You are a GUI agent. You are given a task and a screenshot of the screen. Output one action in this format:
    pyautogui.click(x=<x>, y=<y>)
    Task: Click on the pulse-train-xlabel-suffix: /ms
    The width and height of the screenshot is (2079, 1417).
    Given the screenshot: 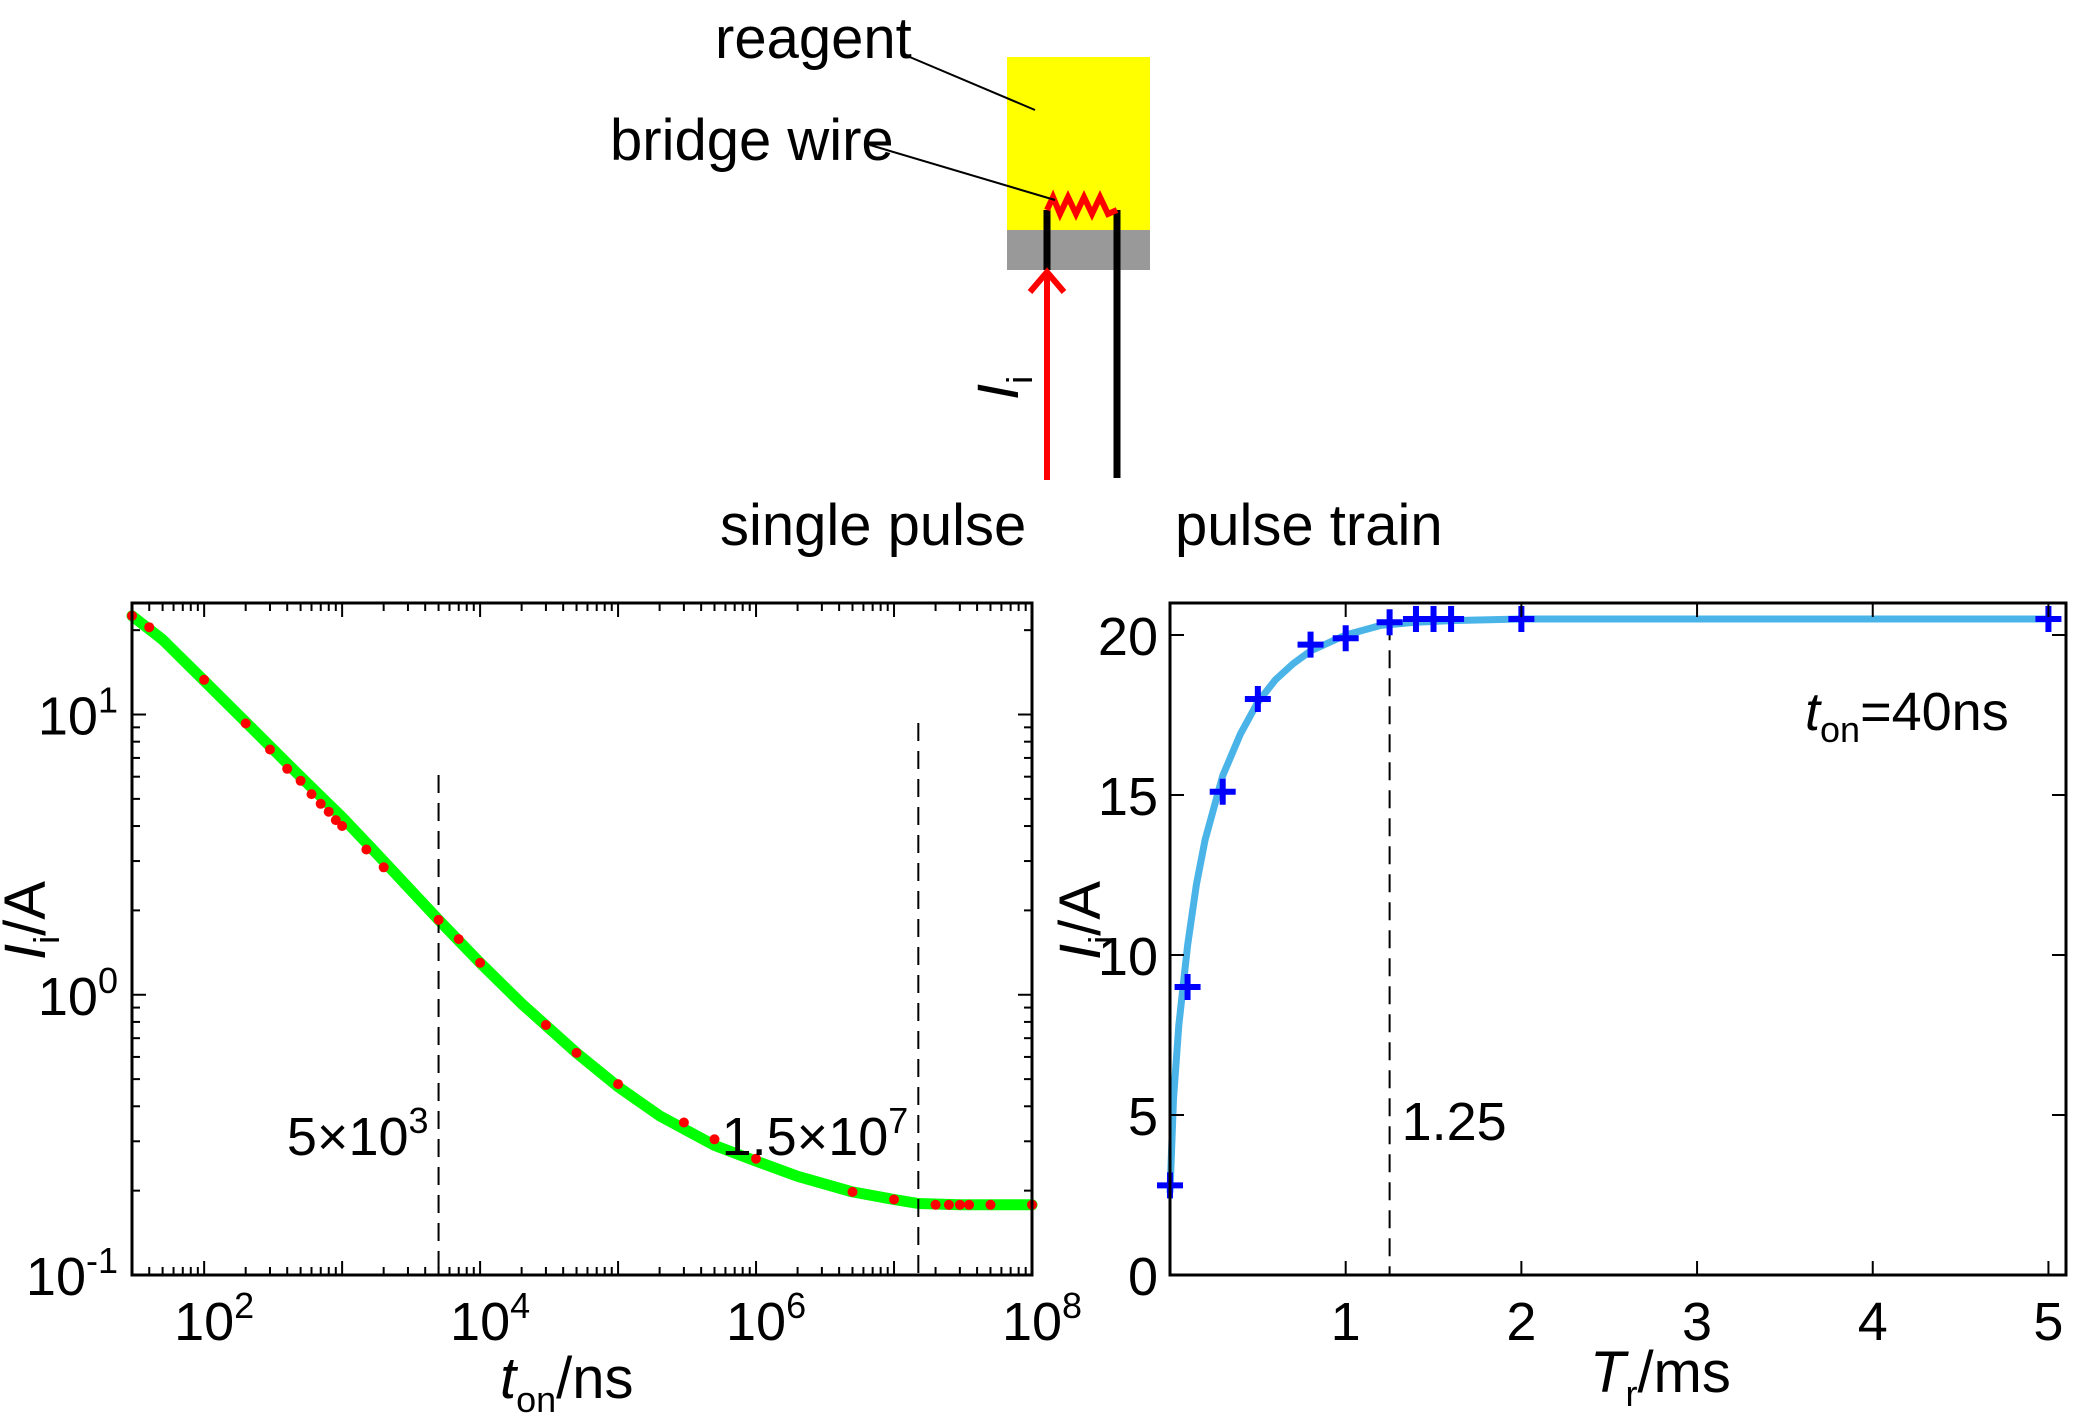 What is the action you would take?
    pyautogui.click(x=1683, y=1372)
    